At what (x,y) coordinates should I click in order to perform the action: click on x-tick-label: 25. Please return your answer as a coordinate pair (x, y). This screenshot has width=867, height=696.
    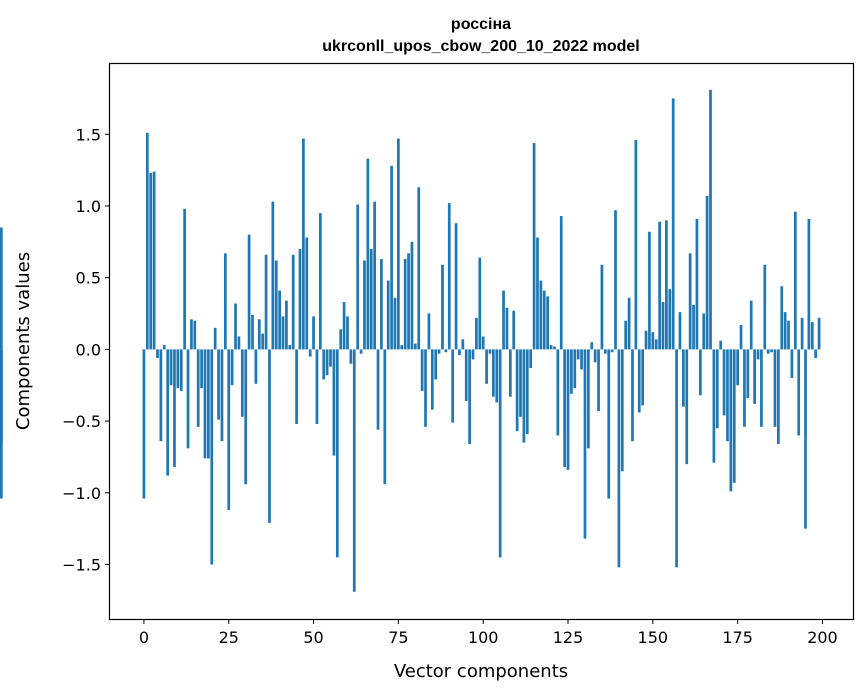
    Looking at the image, I should click on (229, 637).